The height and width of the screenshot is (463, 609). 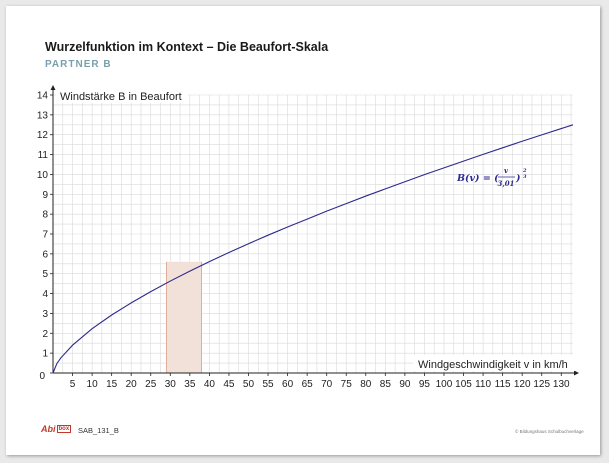 I want to click on y-tick-label: 13, so click(x=43, y=115).